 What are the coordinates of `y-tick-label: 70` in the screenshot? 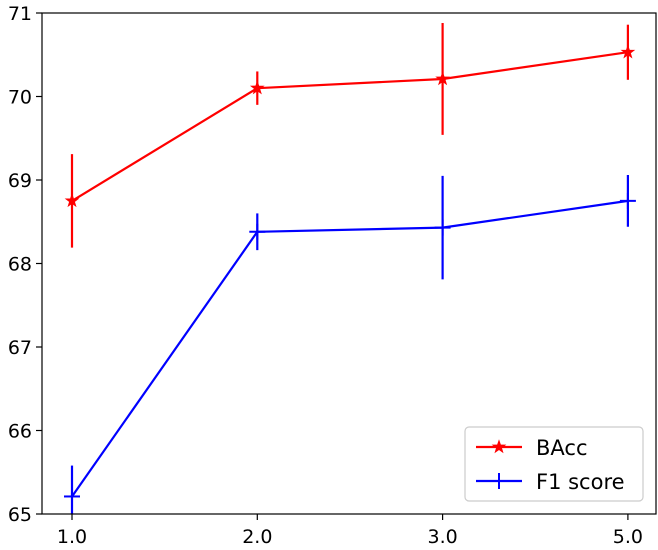 It's located at (20, 98).